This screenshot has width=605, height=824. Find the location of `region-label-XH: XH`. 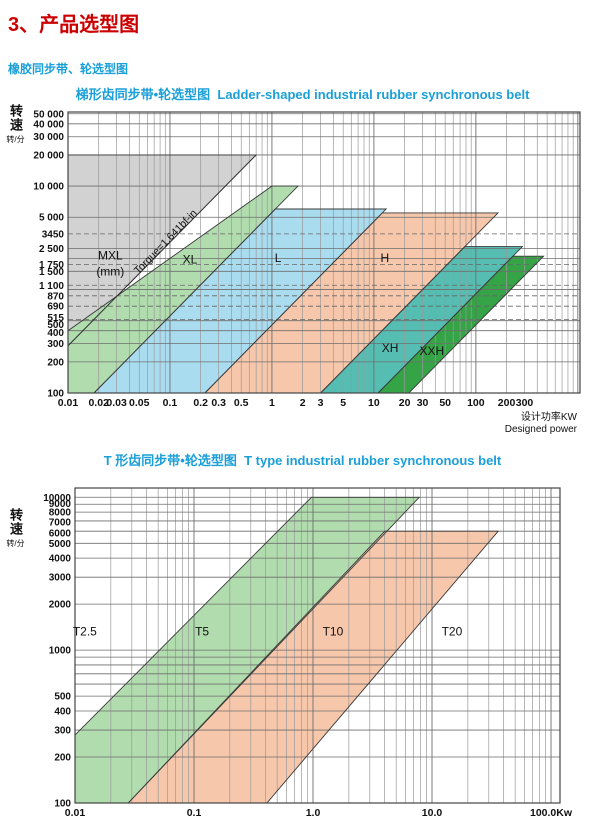

region-label-XH: XH is located at coordinates (390, 348).